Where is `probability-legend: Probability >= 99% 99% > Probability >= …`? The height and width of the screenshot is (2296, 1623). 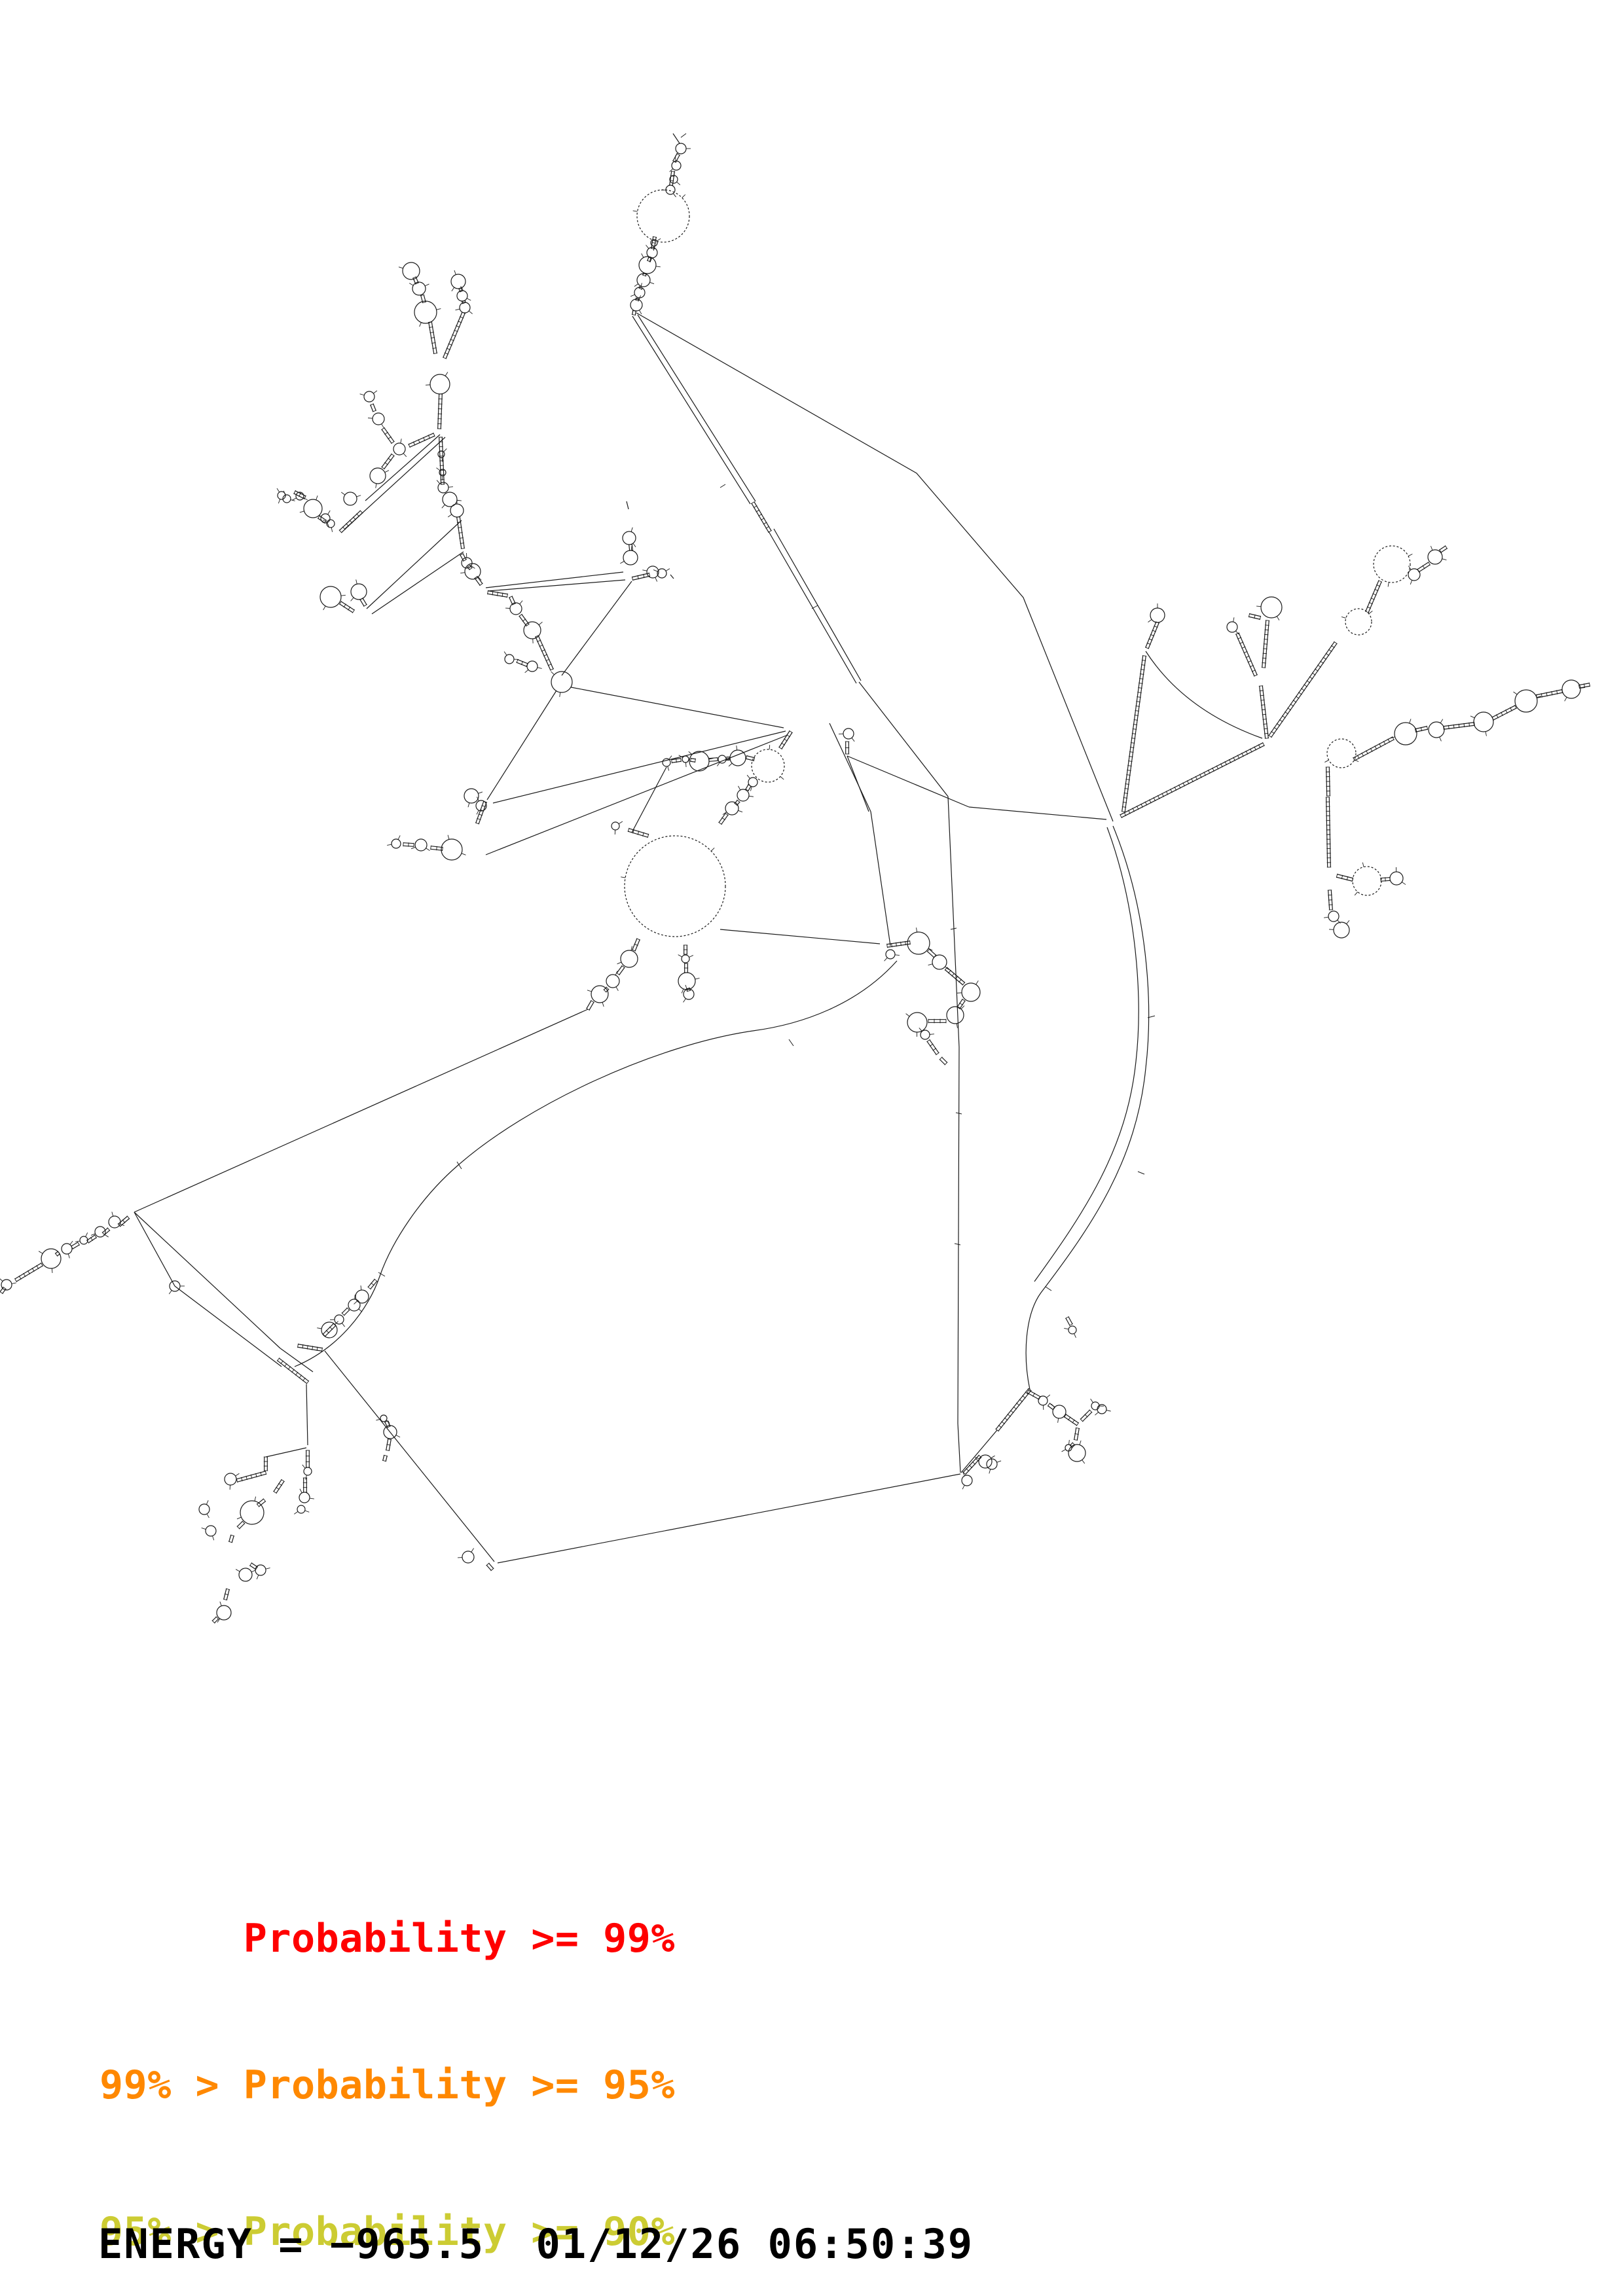
probability-legend: Probability >= 99% 99% > Probability >= … is located at coordinates (387, 2056).